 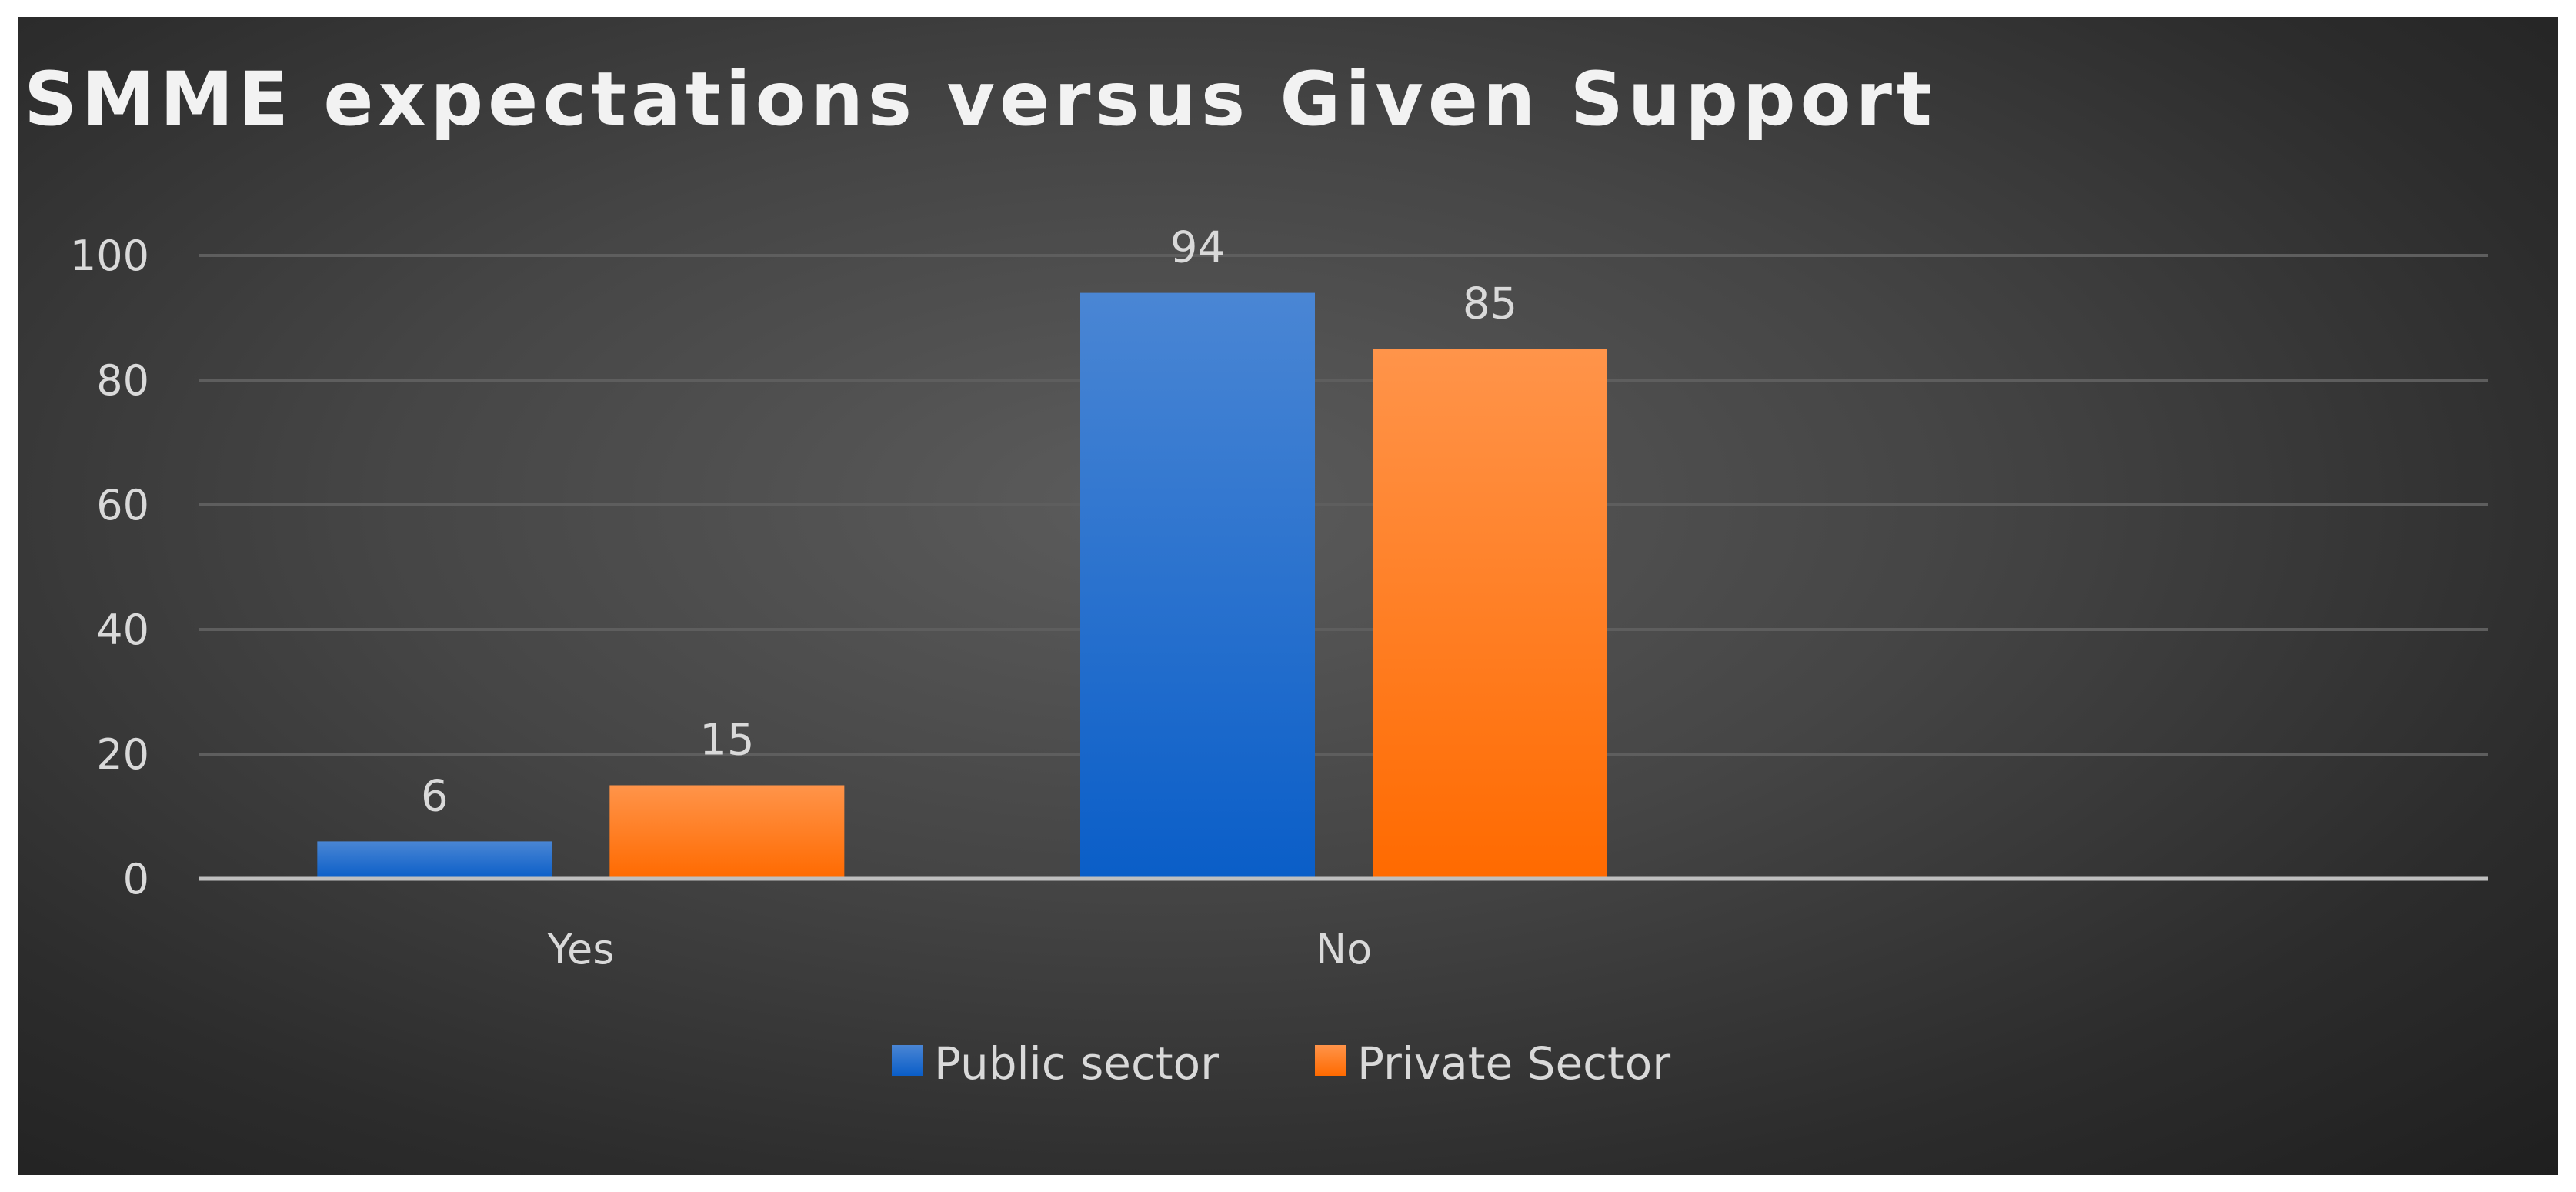 What do you see at coordinates (110, 256) in the screenshot?
I see `y-tick-label: 100` at bounding box center [110, 256].